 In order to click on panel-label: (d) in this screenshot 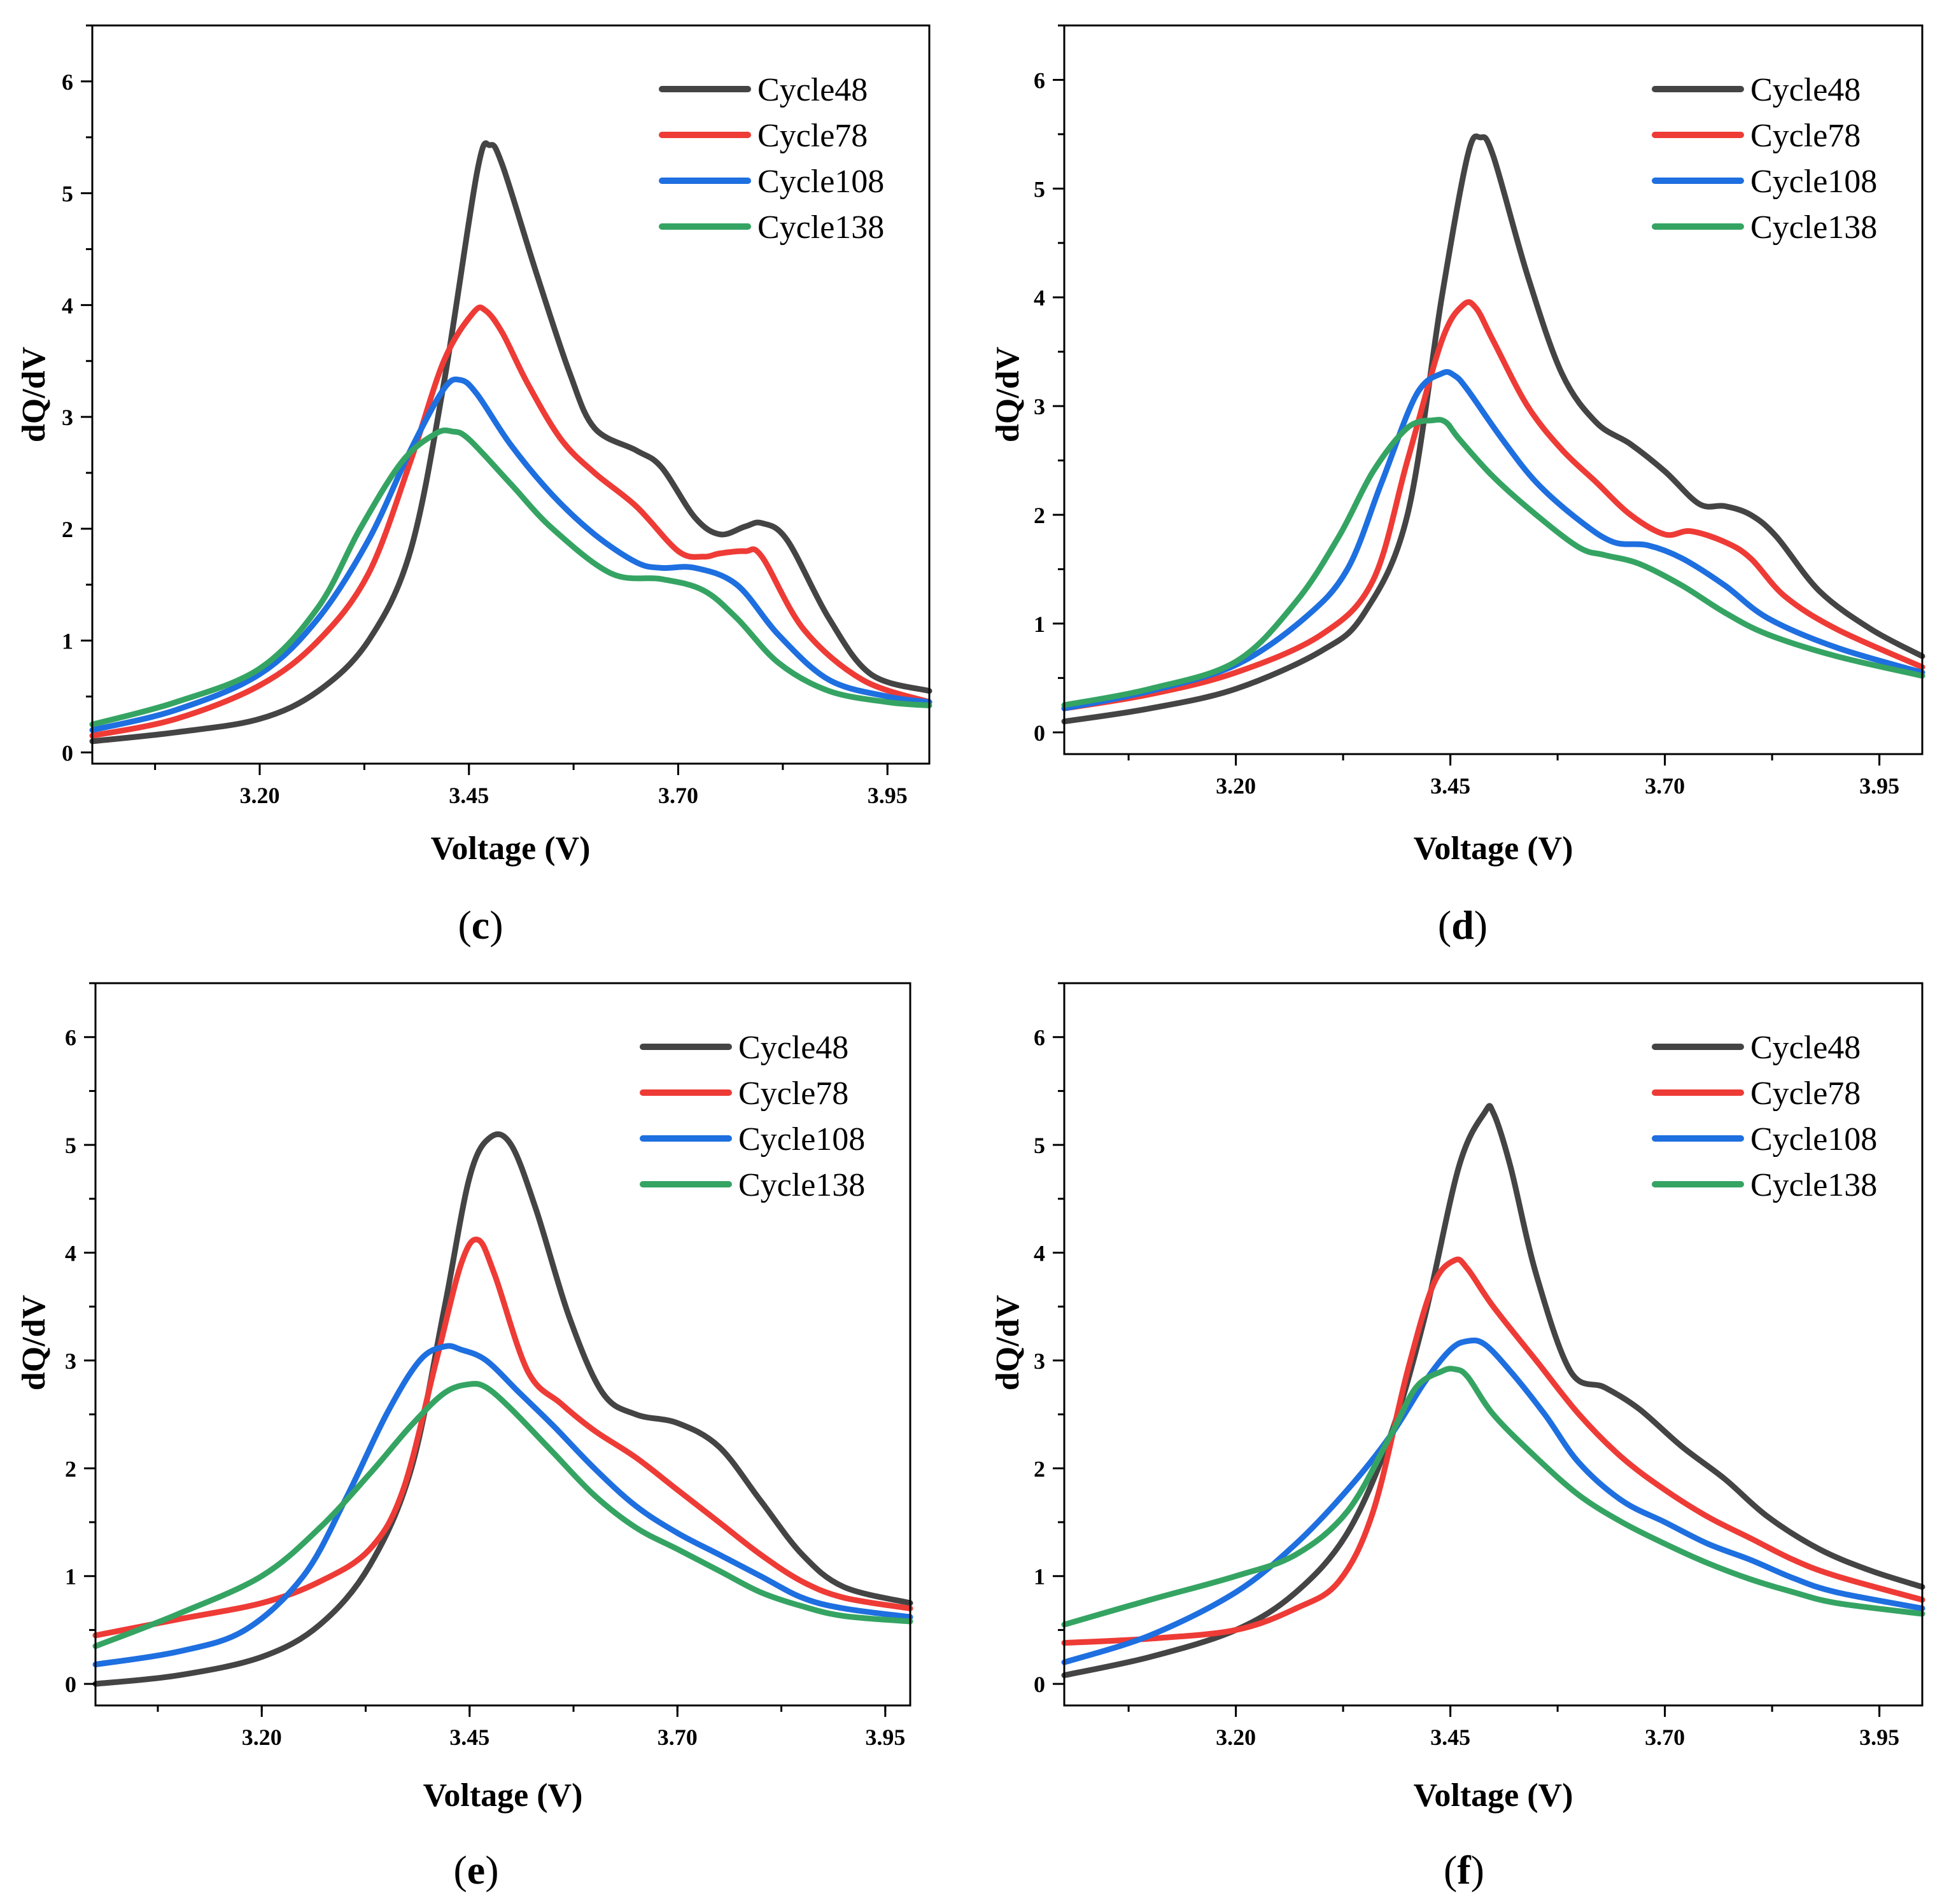, I will do `click(1463, 925)`.